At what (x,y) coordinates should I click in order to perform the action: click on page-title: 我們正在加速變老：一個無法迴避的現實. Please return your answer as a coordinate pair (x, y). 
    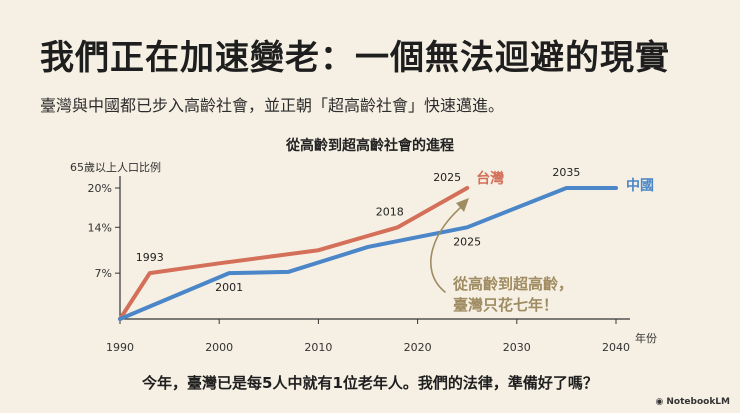
    Looking at the image, I should click on (355, 58).